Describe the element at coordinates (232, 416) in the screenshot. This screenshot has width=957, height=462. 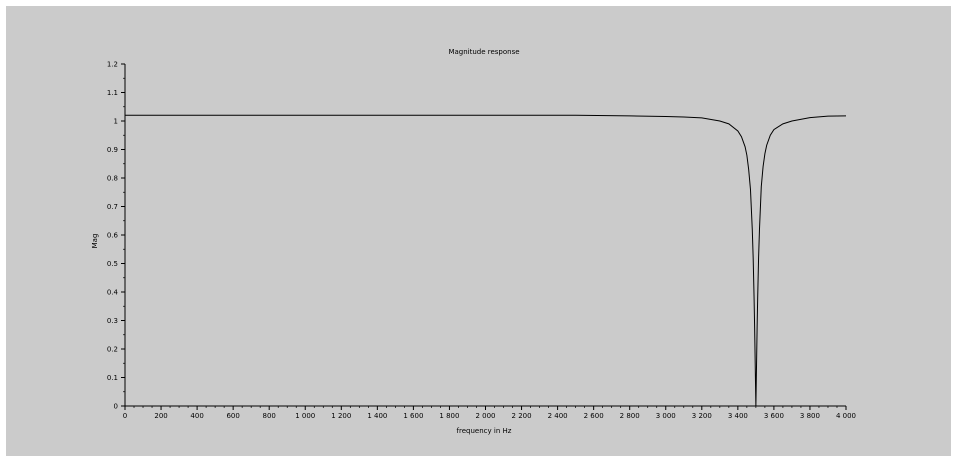
I see `x-tick-label: 600` at that location.